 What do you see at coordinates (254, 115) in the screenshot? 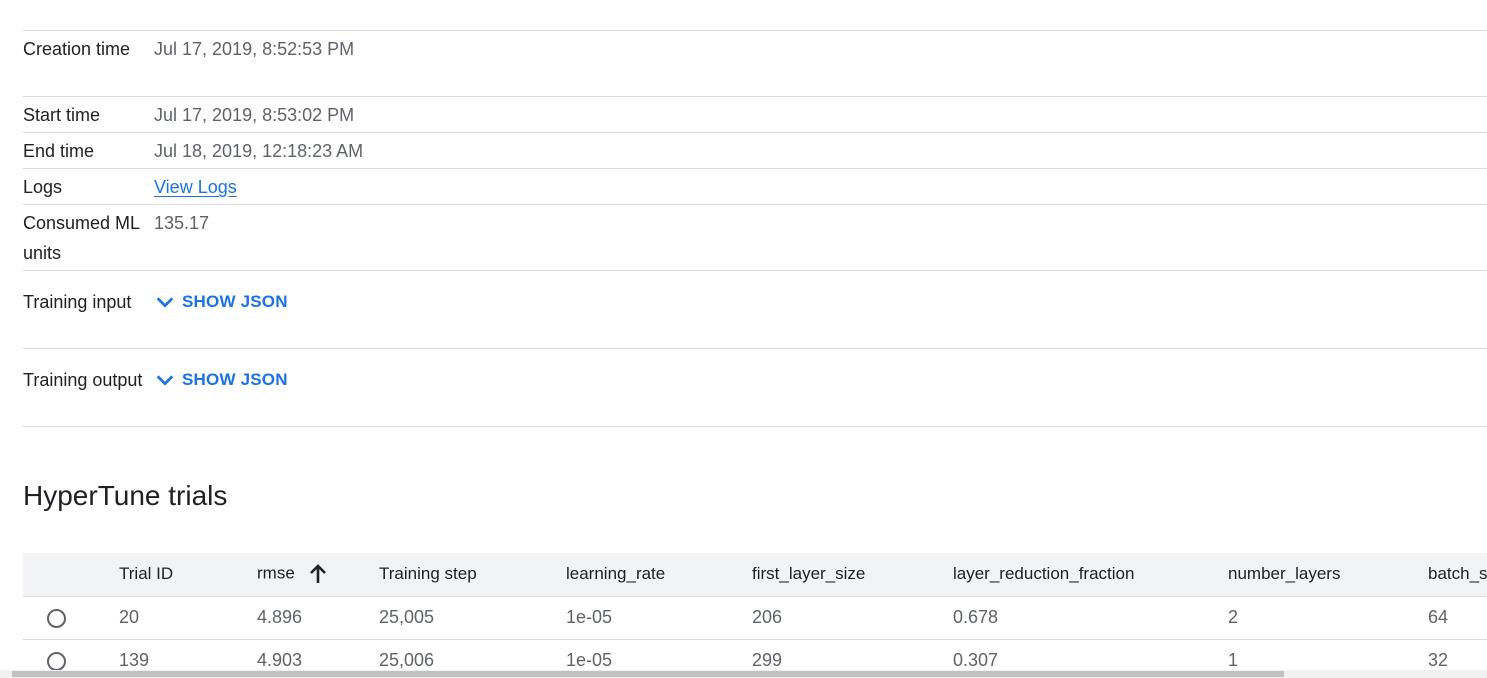
I see `start-time-value: Jul 17, 2019, 8:53:02 PM` at bounding box center [254, 115].